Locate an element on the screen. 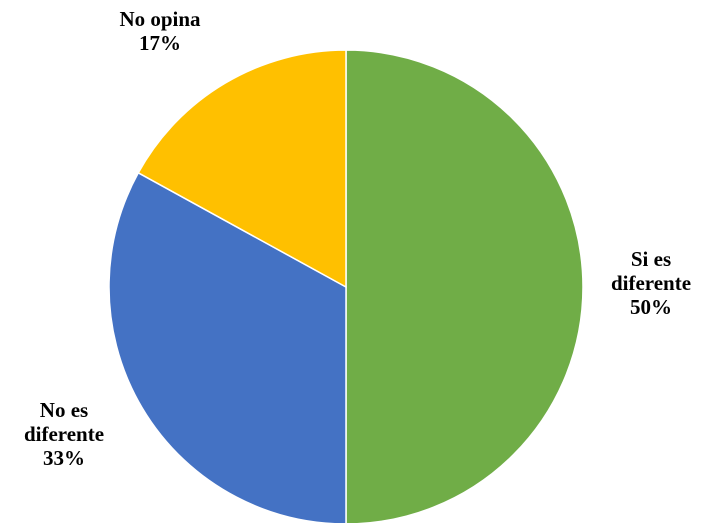 Image resolution: width=708 pixels, height=523 pixels. slice-percent-label: 17% is located at coordinates (160, 43).